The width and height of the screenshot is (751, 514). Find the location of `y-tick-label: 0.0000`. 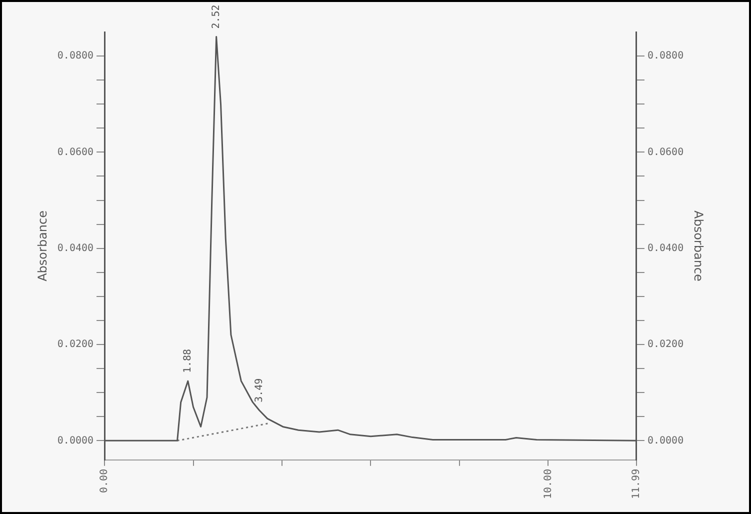

y-tick-label: 0.0000 is located at coordinates (75, 440).